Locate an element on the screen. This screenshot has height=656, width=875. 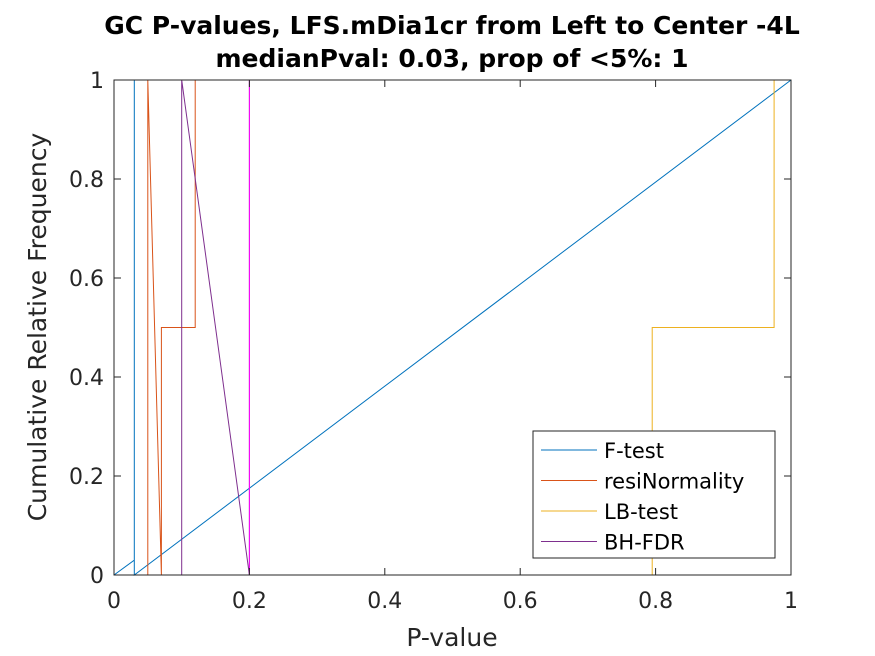
legend-box is located at coordinates (654, 494).